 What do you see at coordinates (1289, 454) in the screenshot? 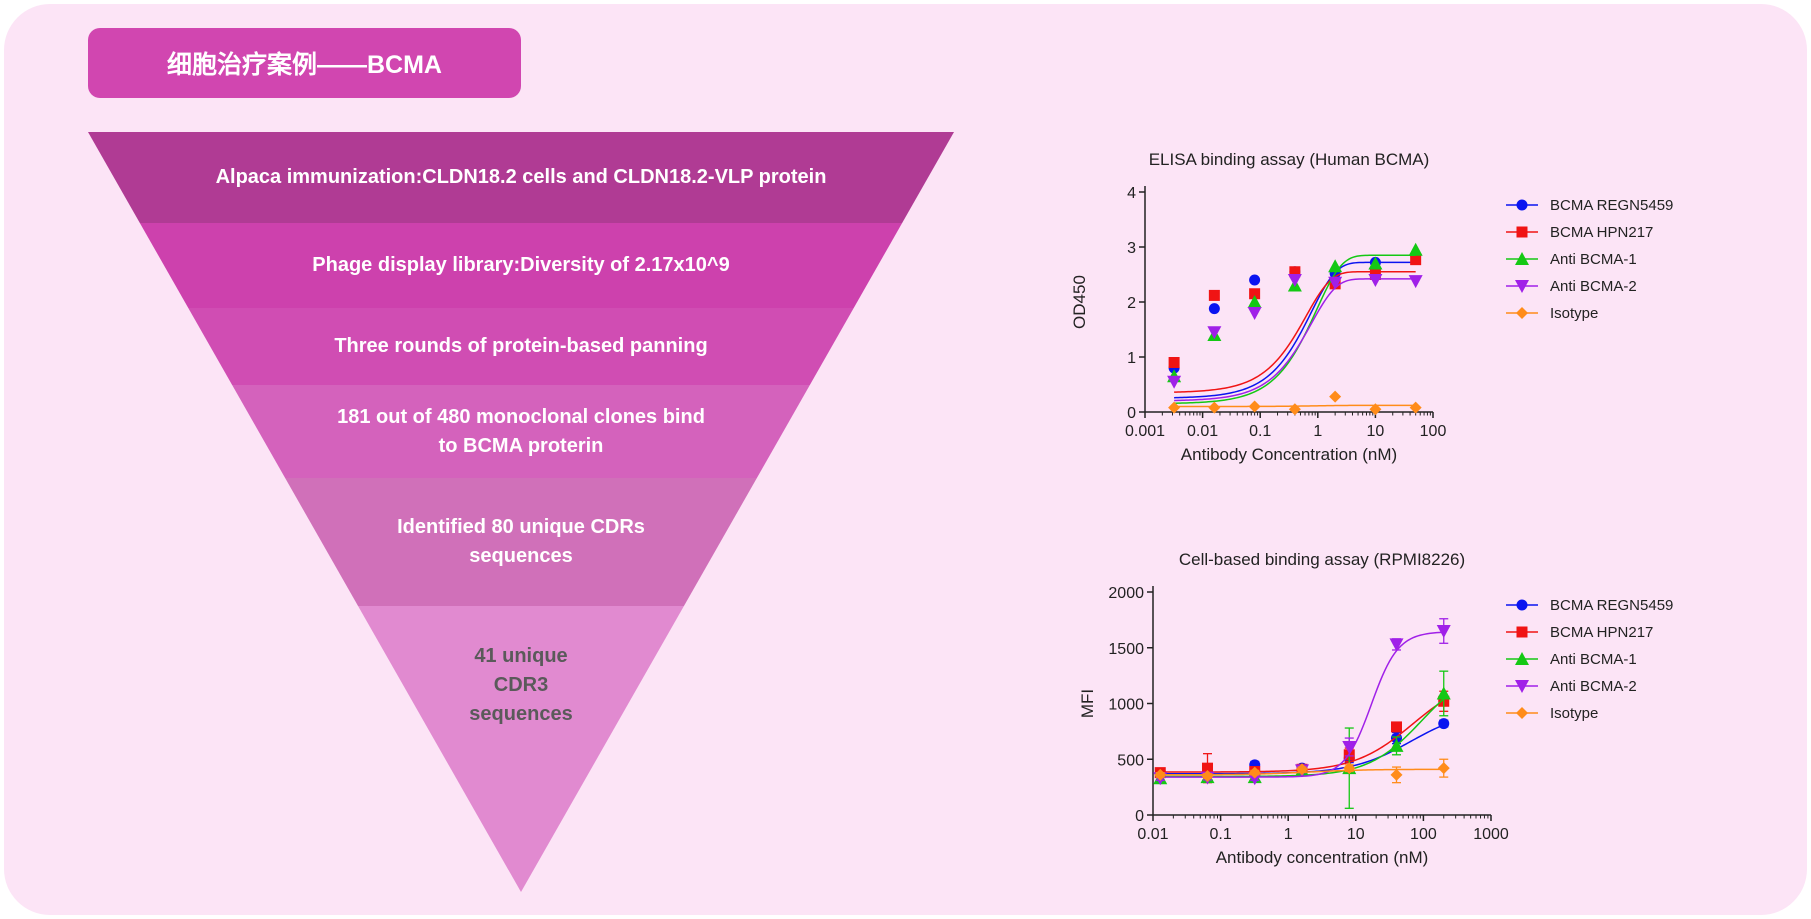
I see `x-axis-label: Antibody Concentration (nM)` at bounding box center [1289, 454].